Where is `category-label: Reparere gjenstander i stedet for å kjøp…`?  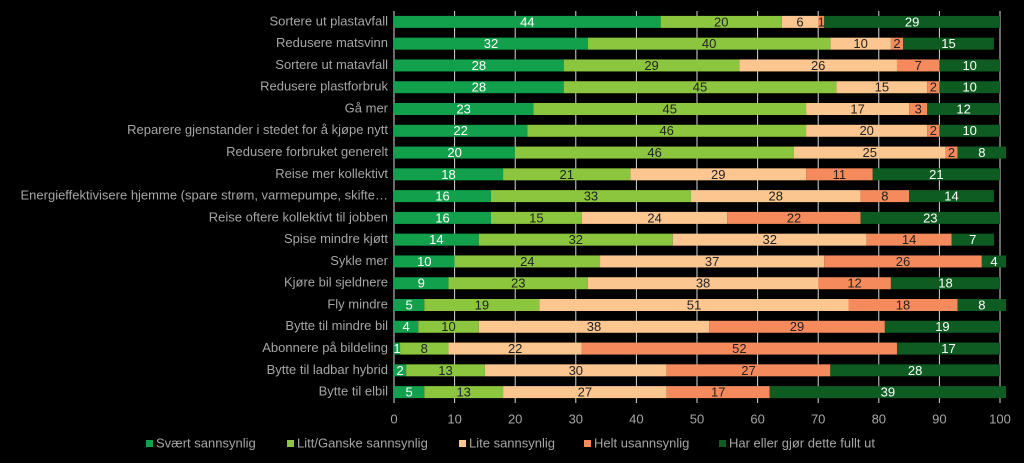 category-label: Reparere gjenstander i stedet for å kjøp… is located at coordinates (257, 129).